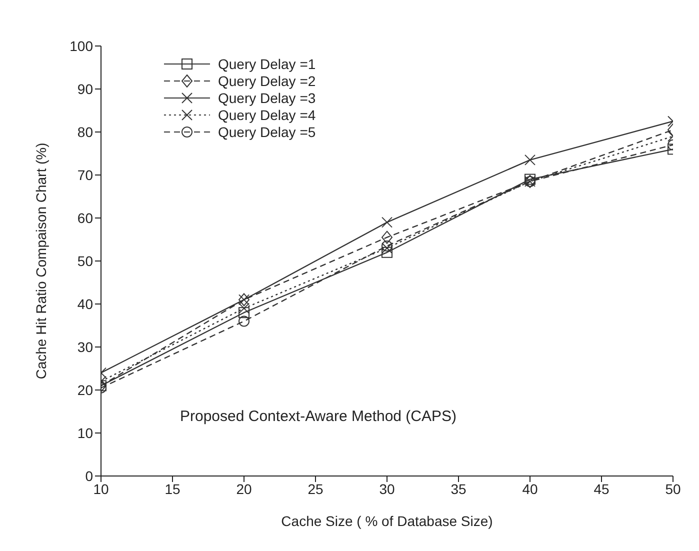 The width and height of the screenshot is (699, 551). What do you see at coordinates (85, 432) in the screenshot?
I see `y-tick-label: 10` at bounding box center [85, 432].